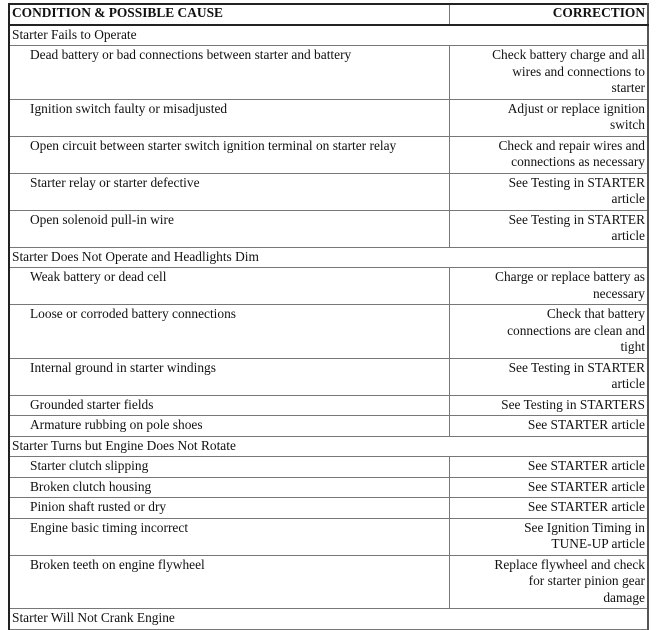  Describe the element at coordinates (229, 192) in the screenshot. I see `cause-cell: Starter relay or starter defective` at that location.